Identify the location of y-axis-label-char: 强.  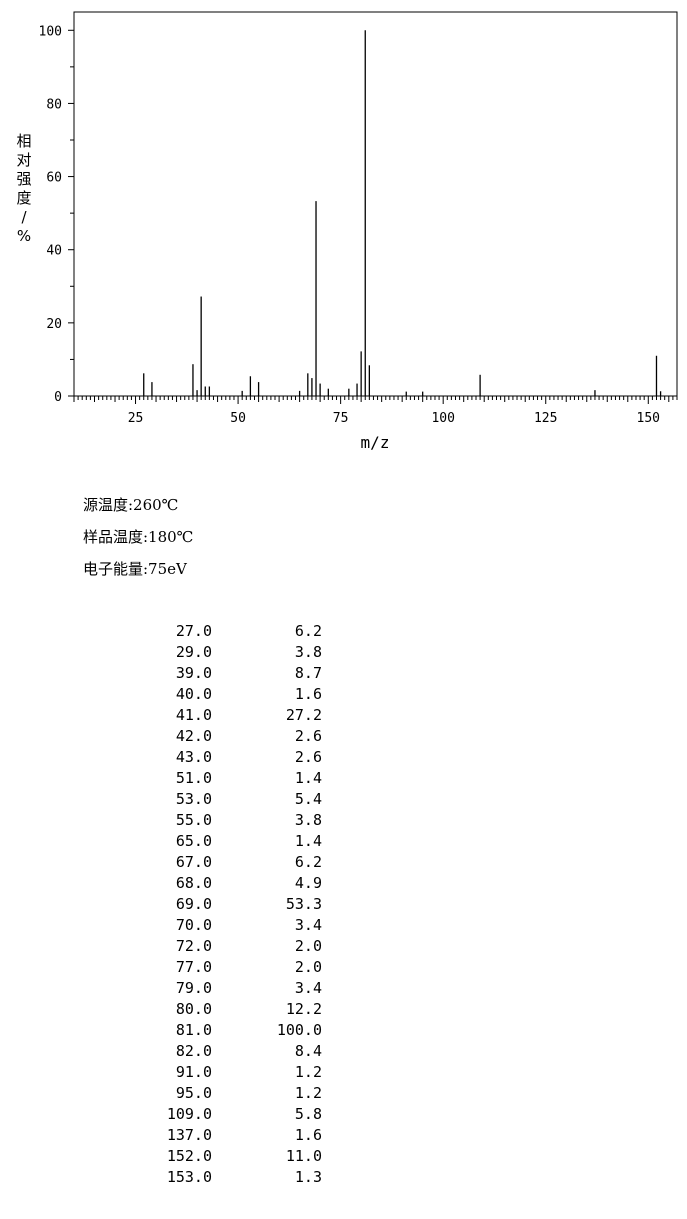
(23, 179).